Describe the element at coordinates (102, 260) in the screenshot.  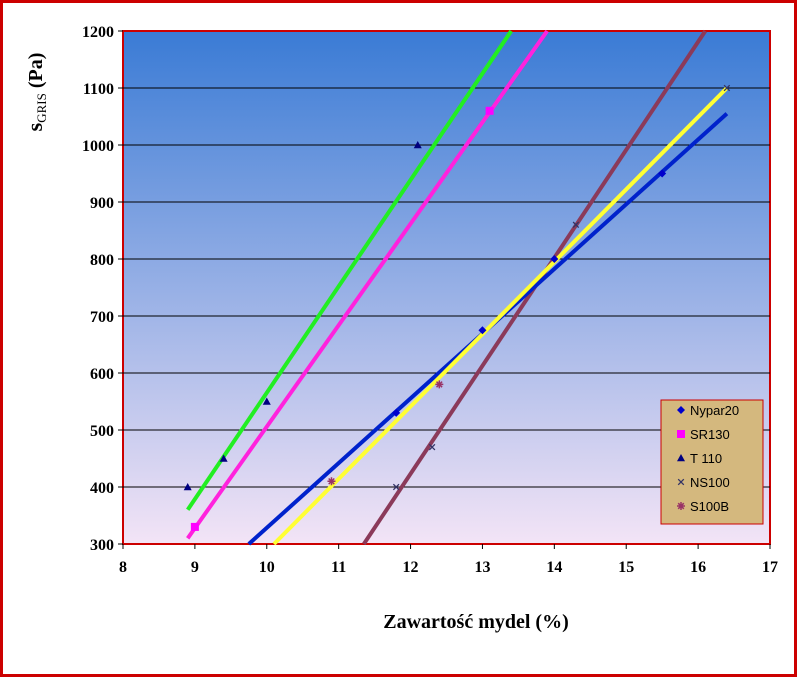
I see `y-tick-label: 800` at that location.